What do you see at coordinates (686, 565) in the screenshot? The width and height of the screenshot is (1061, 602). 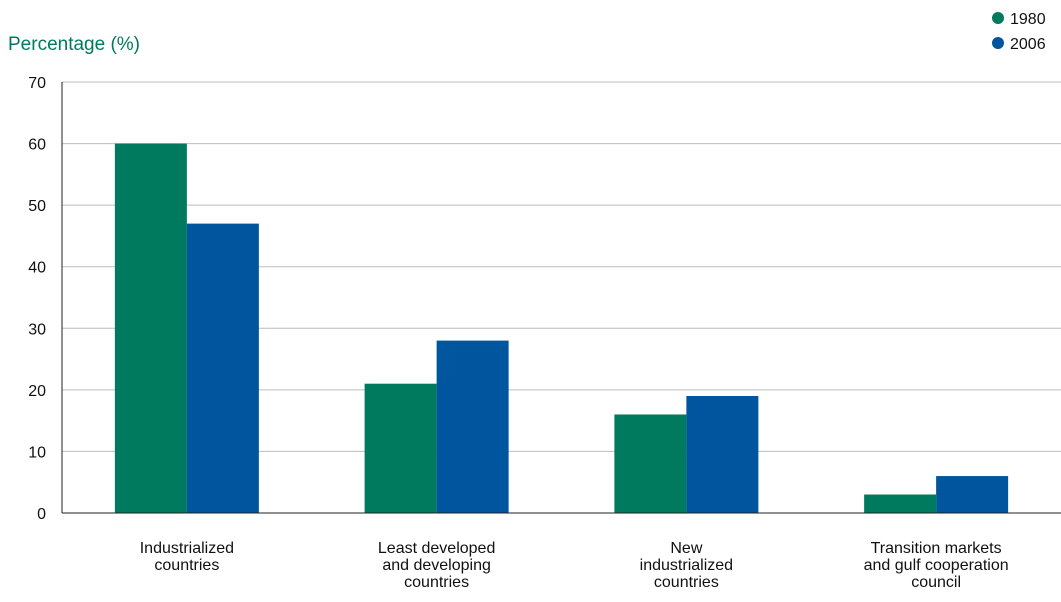 I see `x-category-label: New industrialized countries` at bounding box center [686, 565].